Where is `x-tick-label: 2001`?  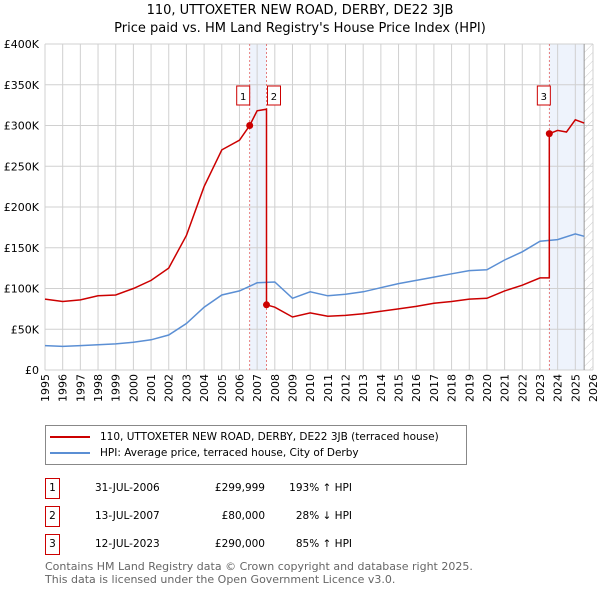 x-tick-label: 2001 is located at coordinates (151, 388).